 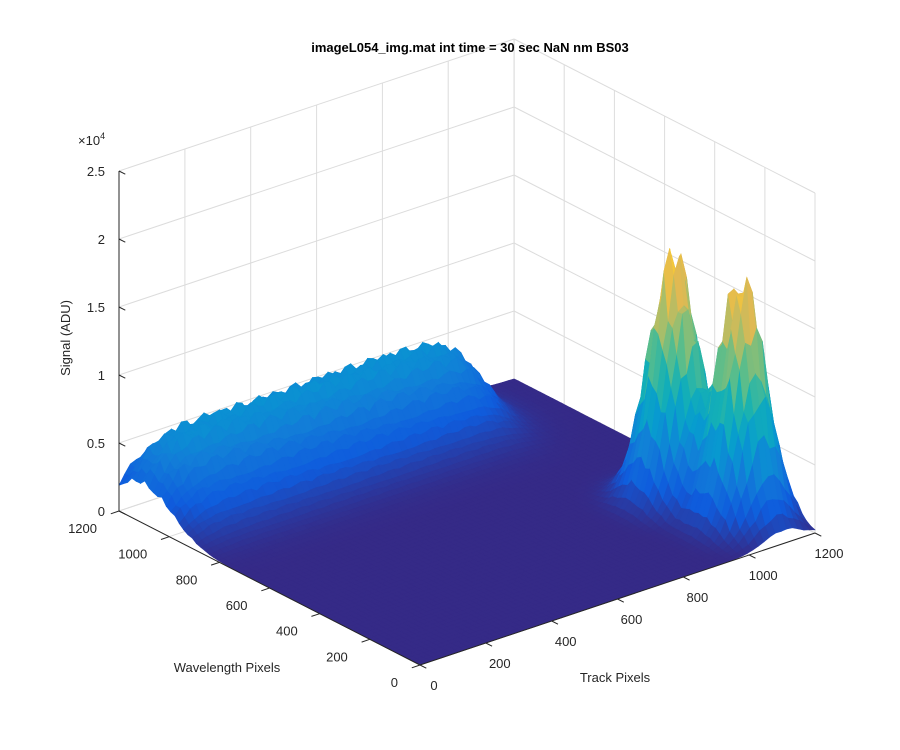 I want to click on svg-text: ×10⁴, so click(x=91, y=139).